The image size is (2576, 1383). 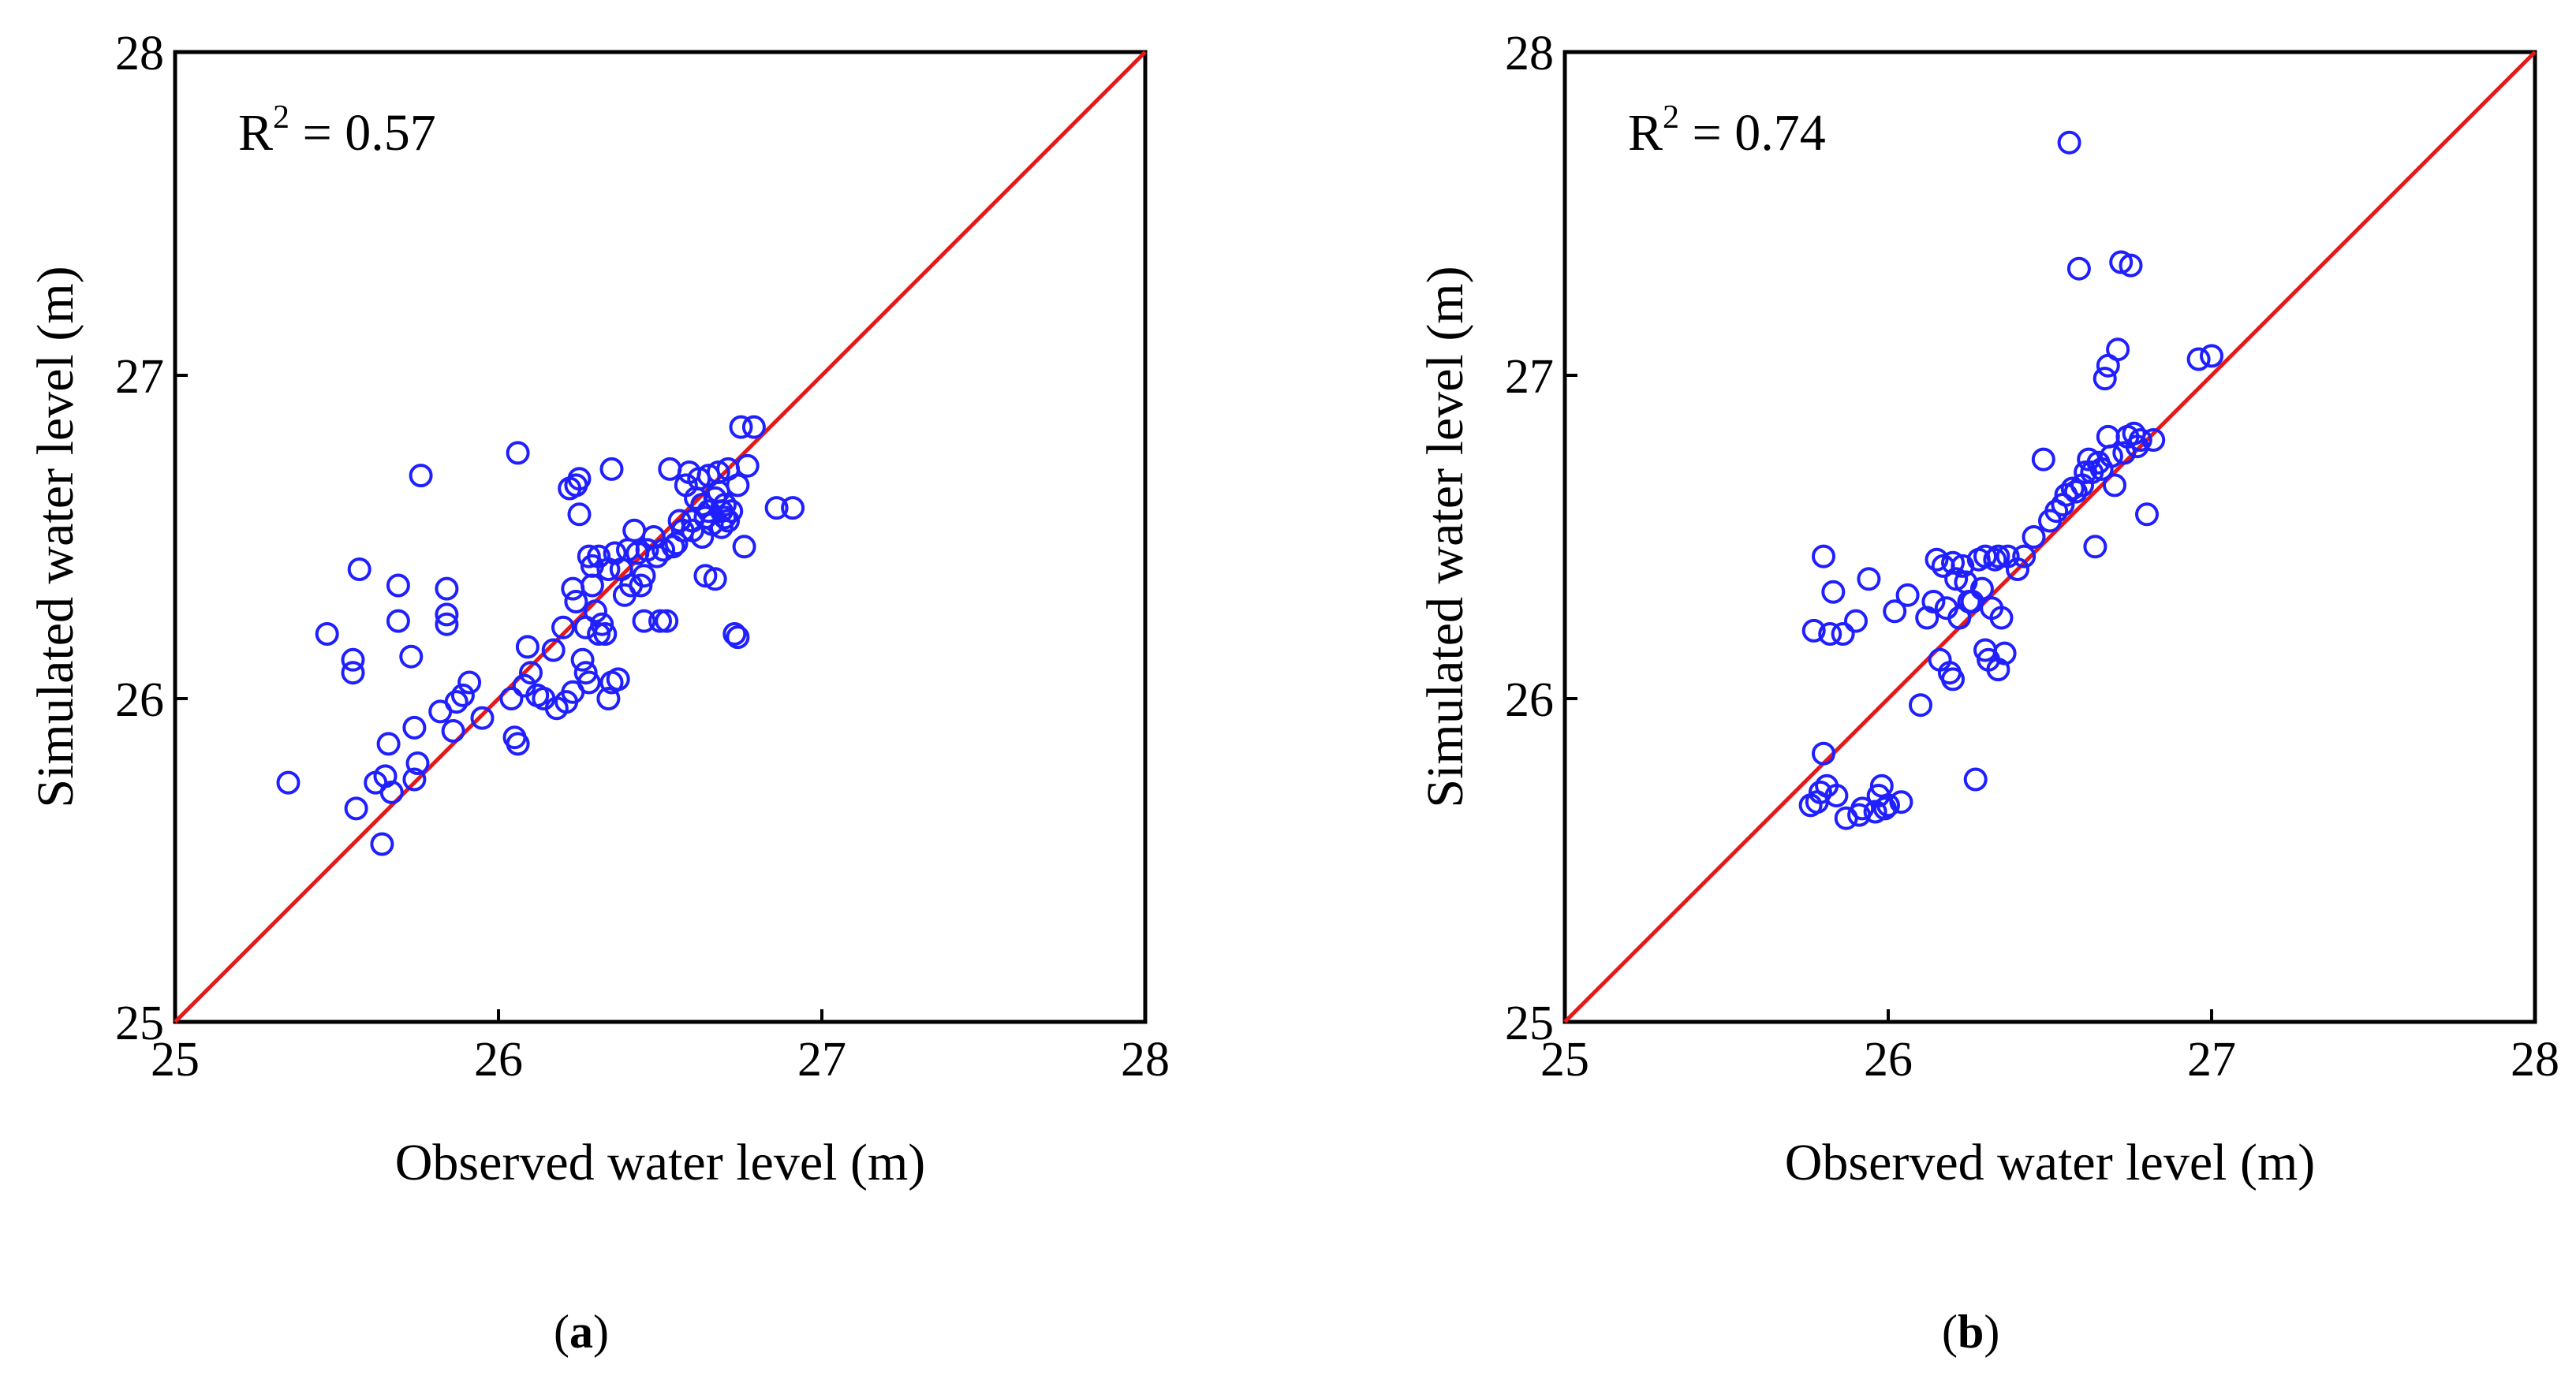 I want to click on panel-label-b-letter: b, so click(x=1970, y=1332).